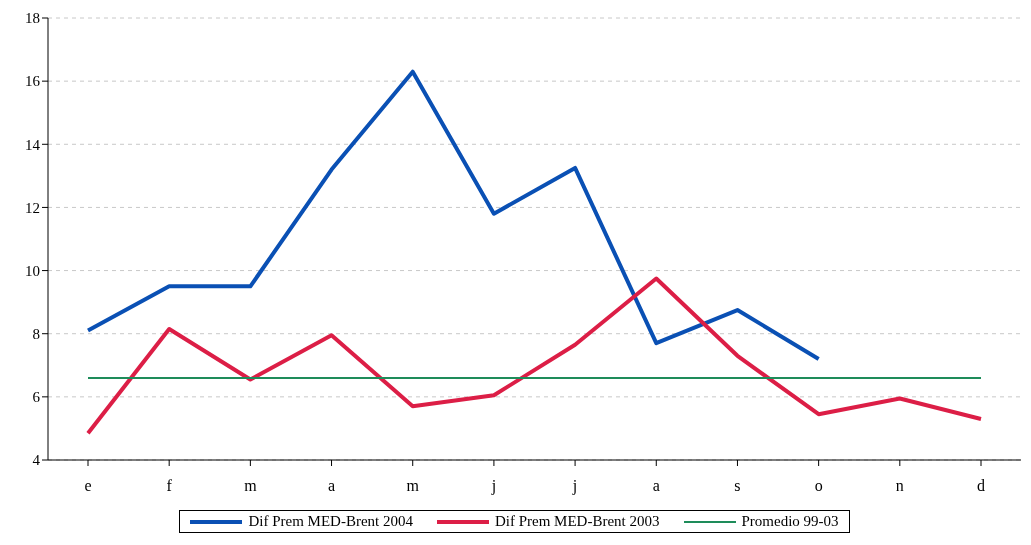 Image resolution: width=1031 pixels, height=545 pixels. I want to click on y-tick-label: 14, so click(33, 144).